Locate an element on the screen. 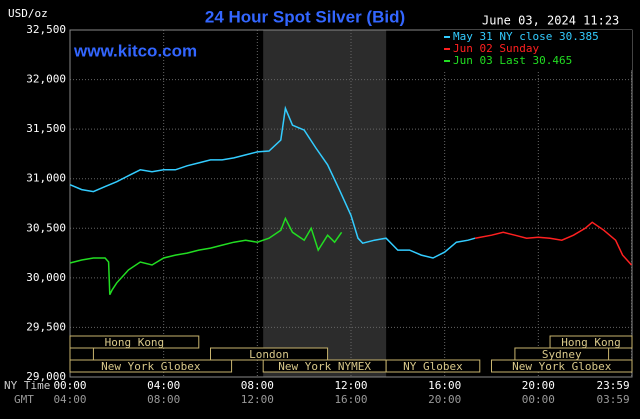  legend-label: Jun 03 Last 30.465 is located at coordinates (512, 60).